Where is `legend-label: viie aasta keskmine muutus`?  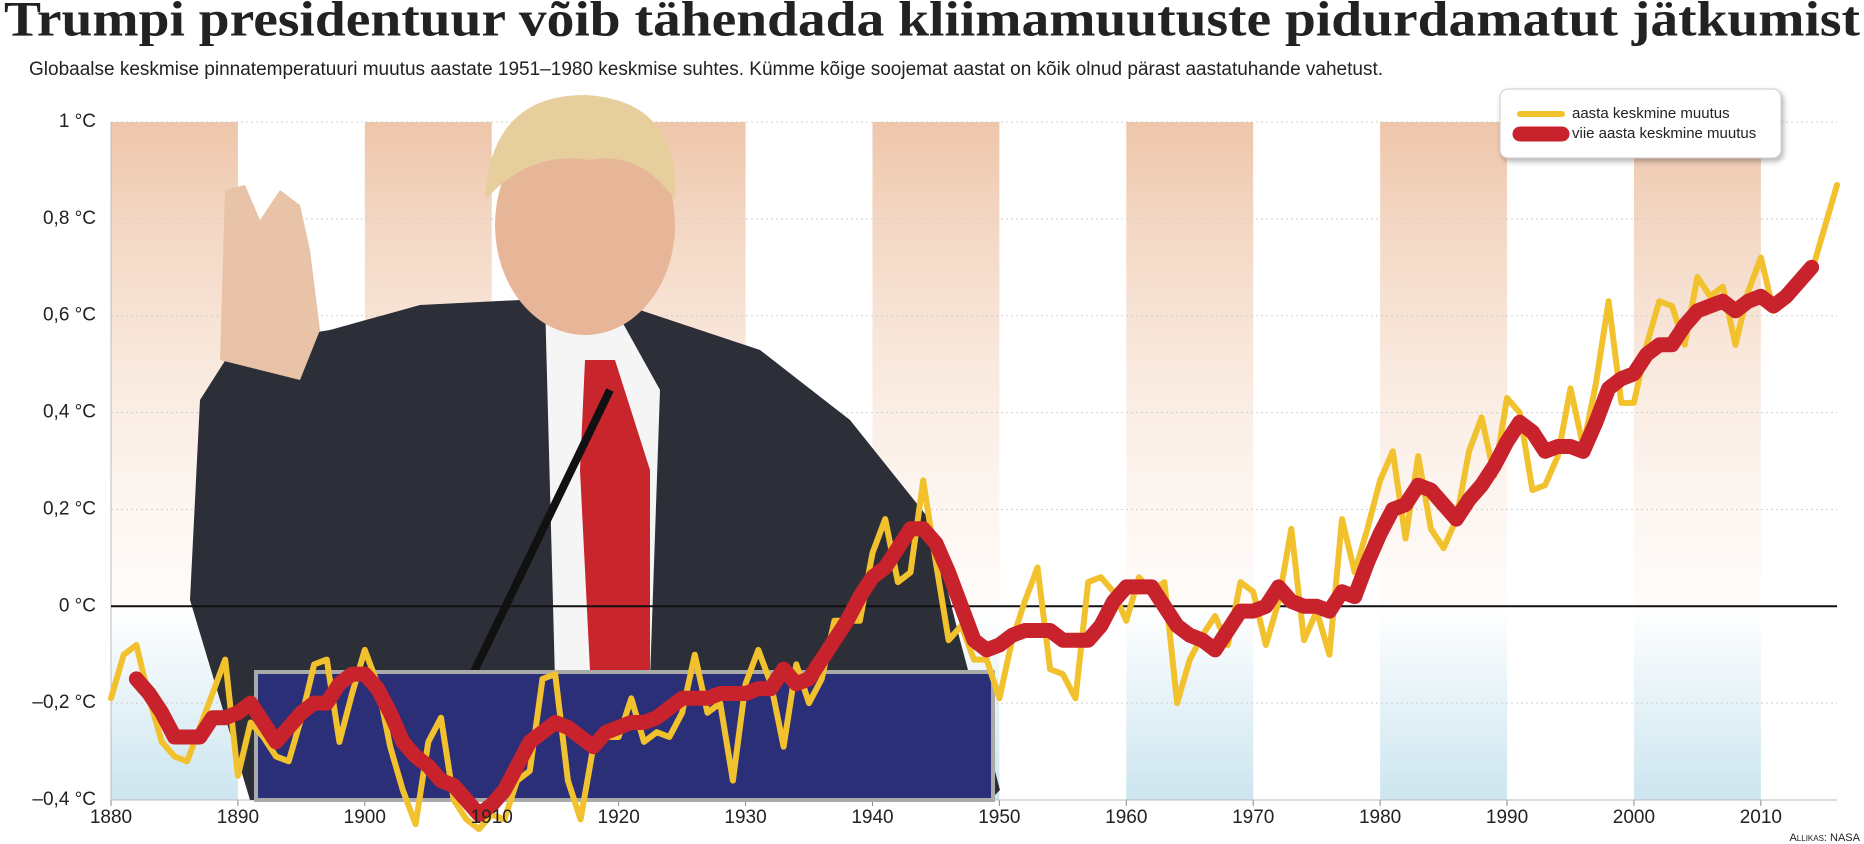
legend-label: viie aasta keskmine muutus is located at coordinates (1664, 133).